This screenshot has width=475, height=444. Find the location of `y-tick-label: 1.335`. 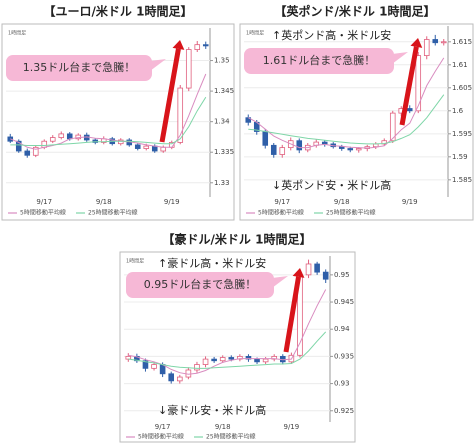

y-tick-label: 1.335 is located at coordinates (224, 152).